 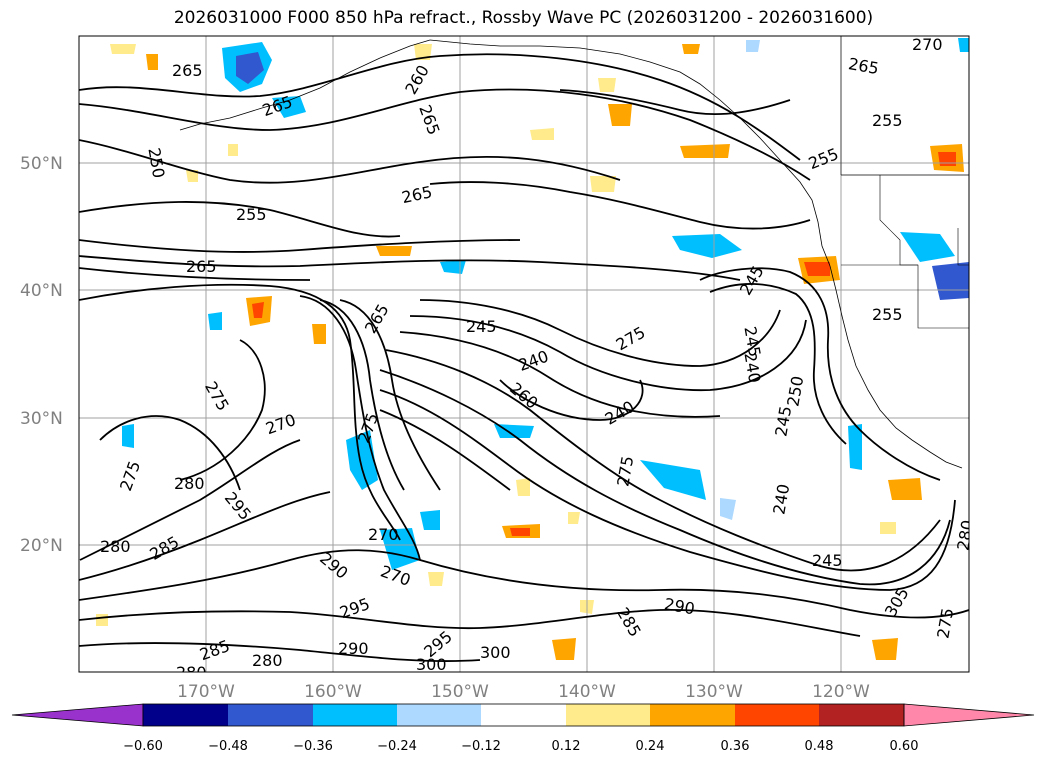 I want to click on contour-label: 290, so click(x=353, y=648).